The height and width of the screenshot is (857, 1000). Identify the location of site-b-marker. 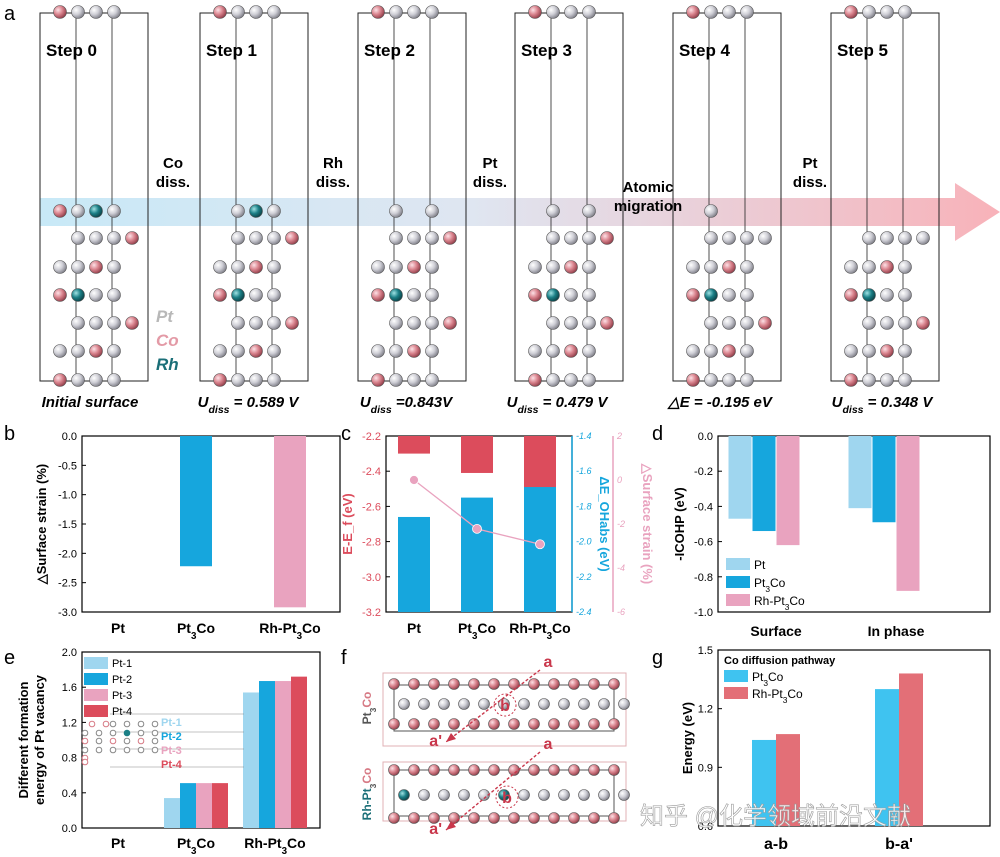
(505, 705).